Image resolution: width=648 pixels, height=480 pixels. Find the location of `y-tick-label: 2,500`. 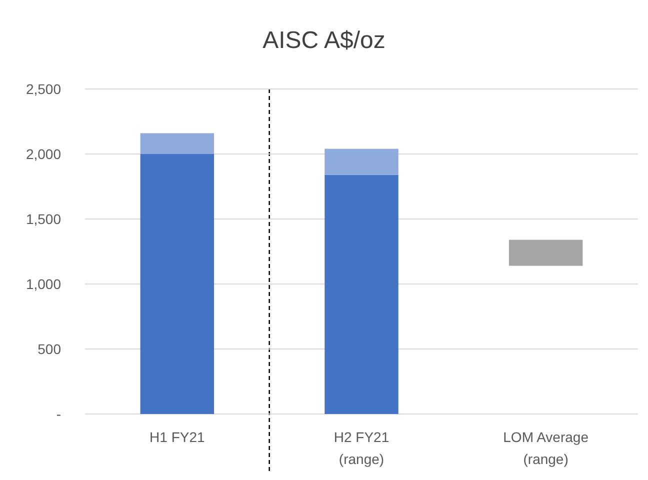

y-tick-label: 2,500 is located at coordinates (44, 88).